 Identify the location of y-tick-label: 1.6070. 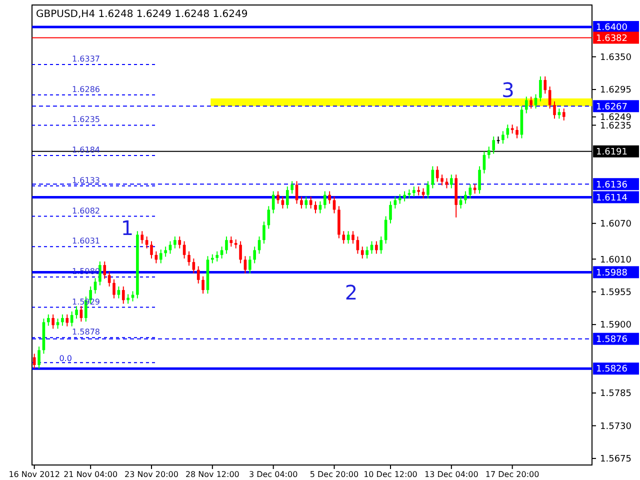
(616, 225).